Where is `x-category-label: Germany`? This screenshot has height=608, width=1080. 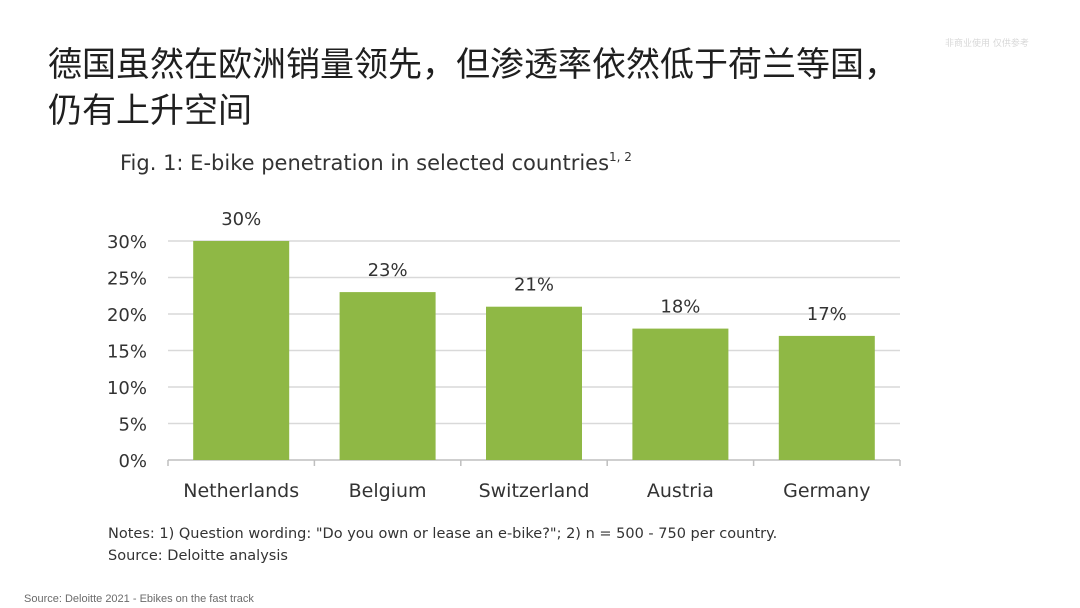
x-category-label: Germany is located at coordinates (826, 491).